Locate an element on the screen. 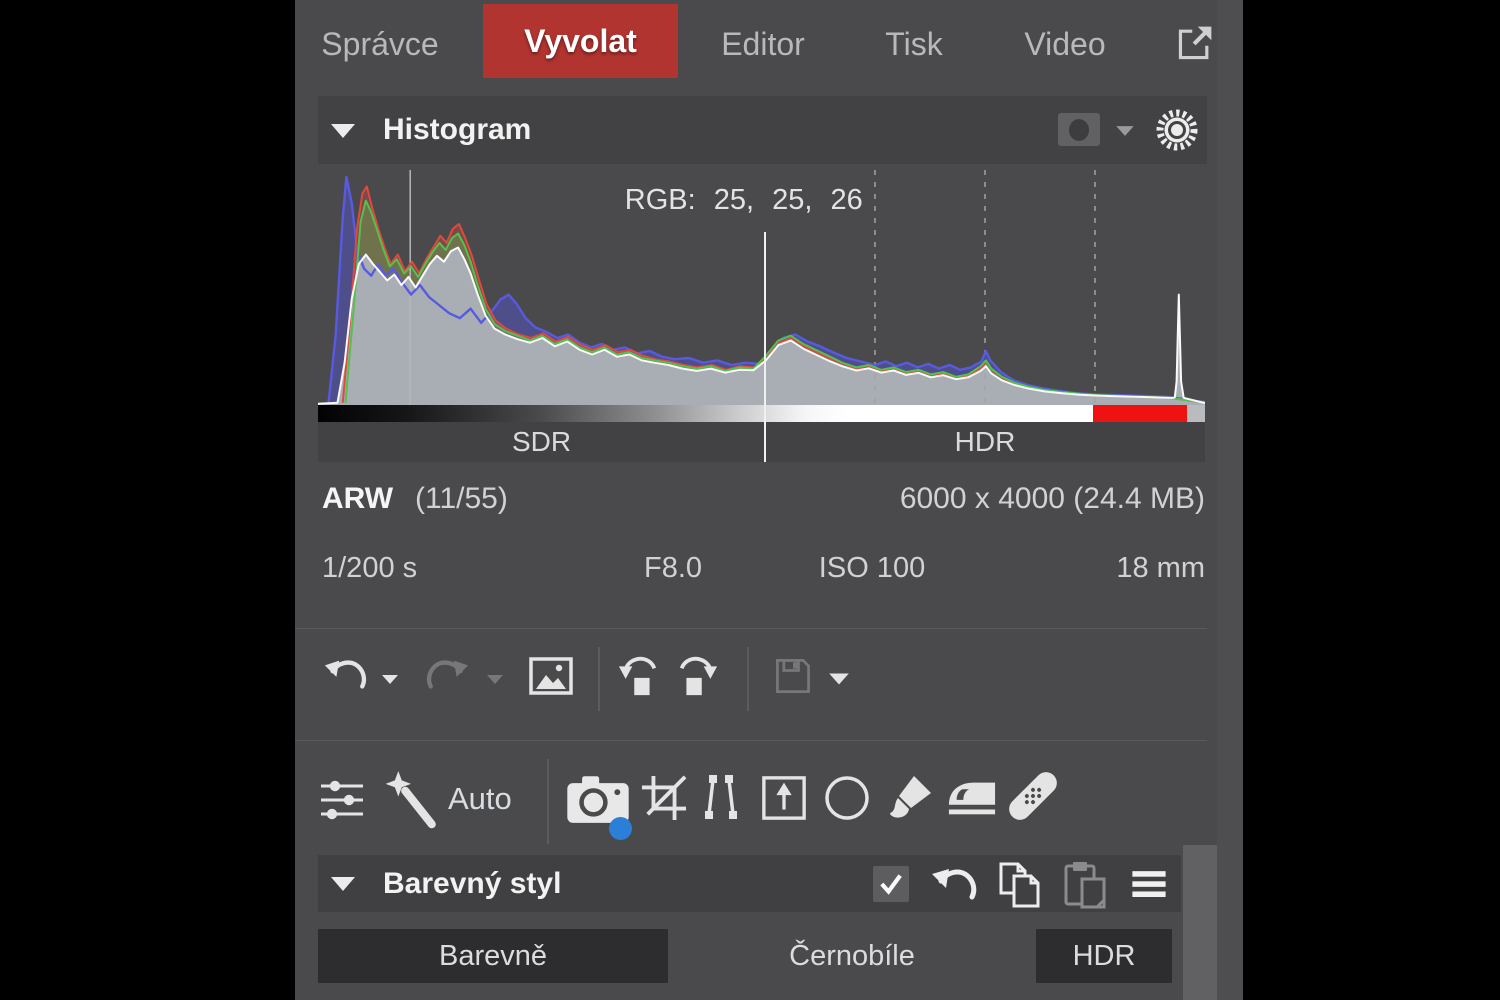  history-toolbar is located at coordinates (751, 680).